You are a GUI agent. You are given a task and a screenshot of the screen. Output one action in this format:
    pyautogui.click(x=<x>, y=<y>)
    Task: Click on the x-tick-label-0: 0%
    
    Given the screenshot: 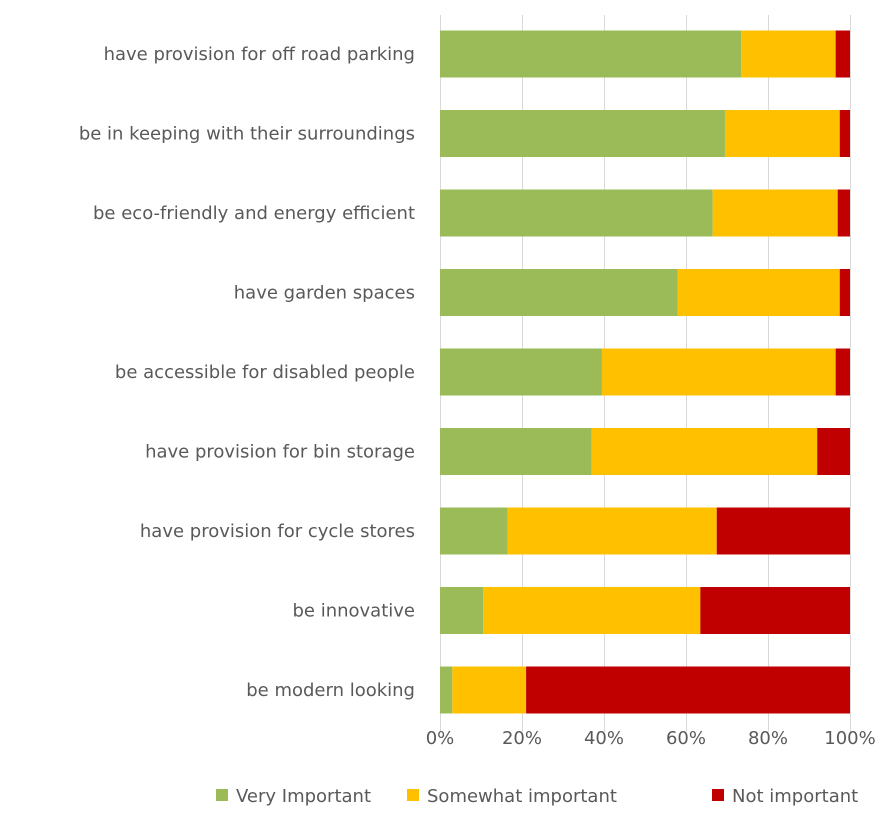 What is the action you would take?
    pyautogui.click(x=440, y=738)
    